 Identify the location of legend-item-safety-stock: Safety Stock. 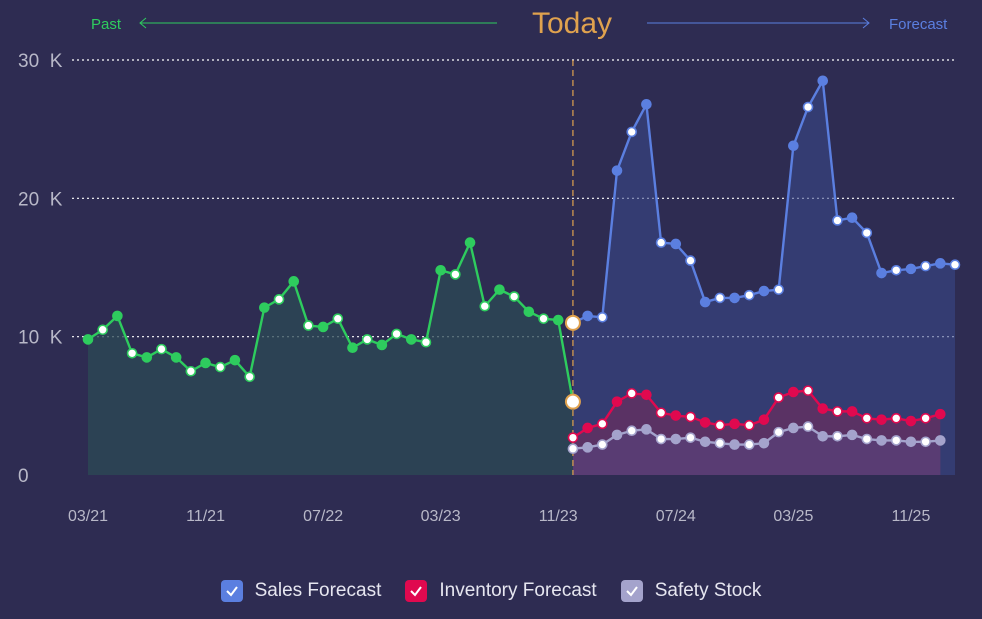
(690, 591).